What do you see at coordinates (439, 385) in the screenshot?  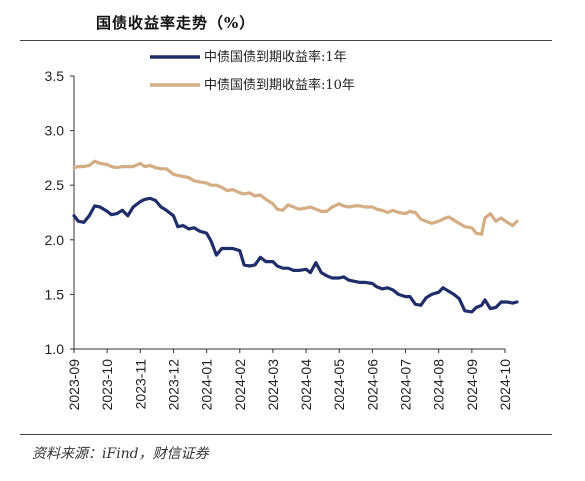 I see `x-tick-label: 2024-08` at bounding box center [439, 385].